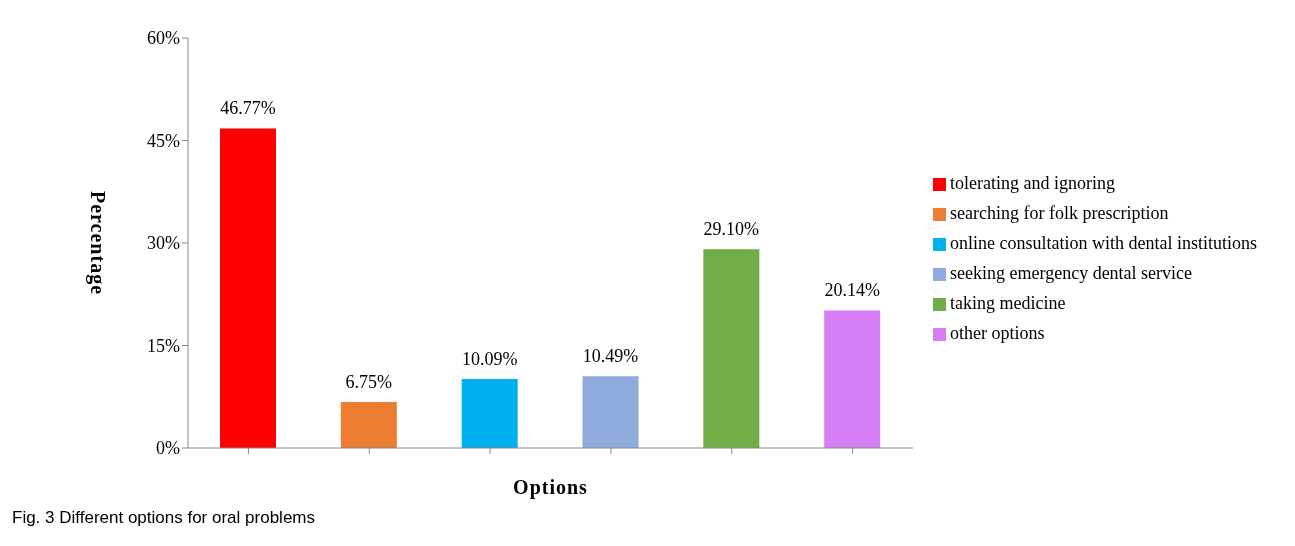 The height and width of the screenshot is (546, 1295). I want to click on y-tick-label: 15%, so click(163, 345).